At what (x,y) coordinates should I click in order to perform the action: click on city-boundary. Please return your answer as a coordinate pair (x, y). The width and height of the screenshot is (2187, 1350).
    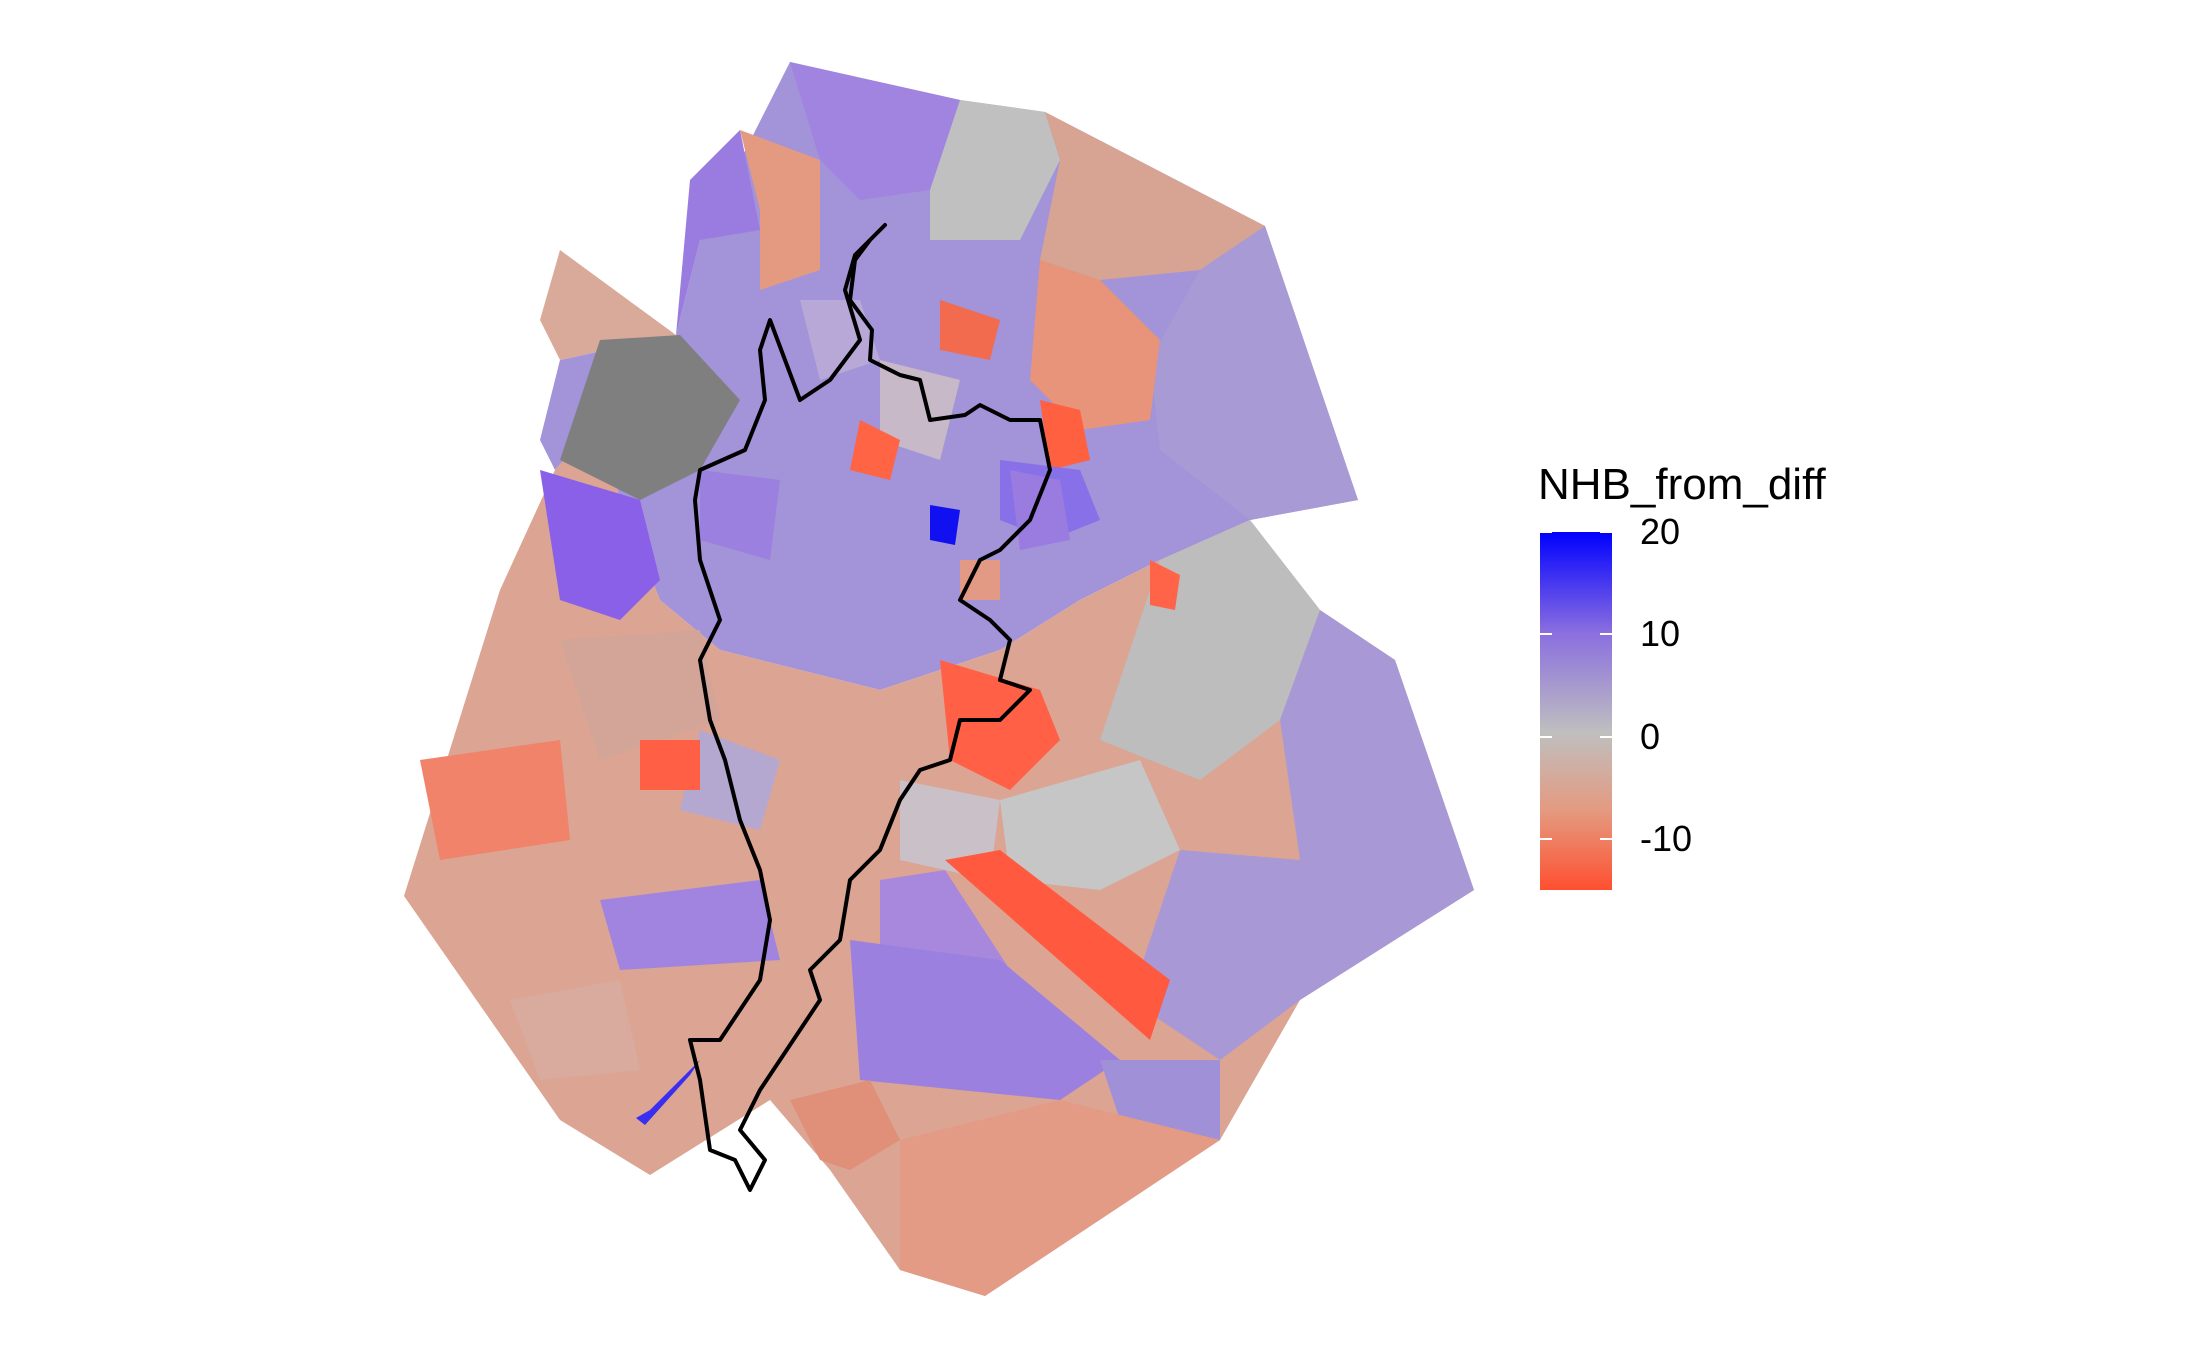
    Looking at the image, I should click on (870, 707).